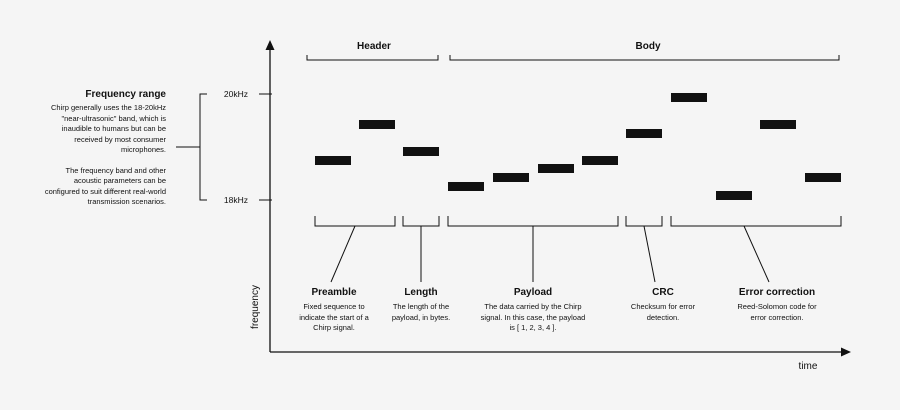 This screenshot has height=410, width=900. Describe the element at coordinates (846, 352) in the screenshot. I see `x-axis-arrow` at that location.